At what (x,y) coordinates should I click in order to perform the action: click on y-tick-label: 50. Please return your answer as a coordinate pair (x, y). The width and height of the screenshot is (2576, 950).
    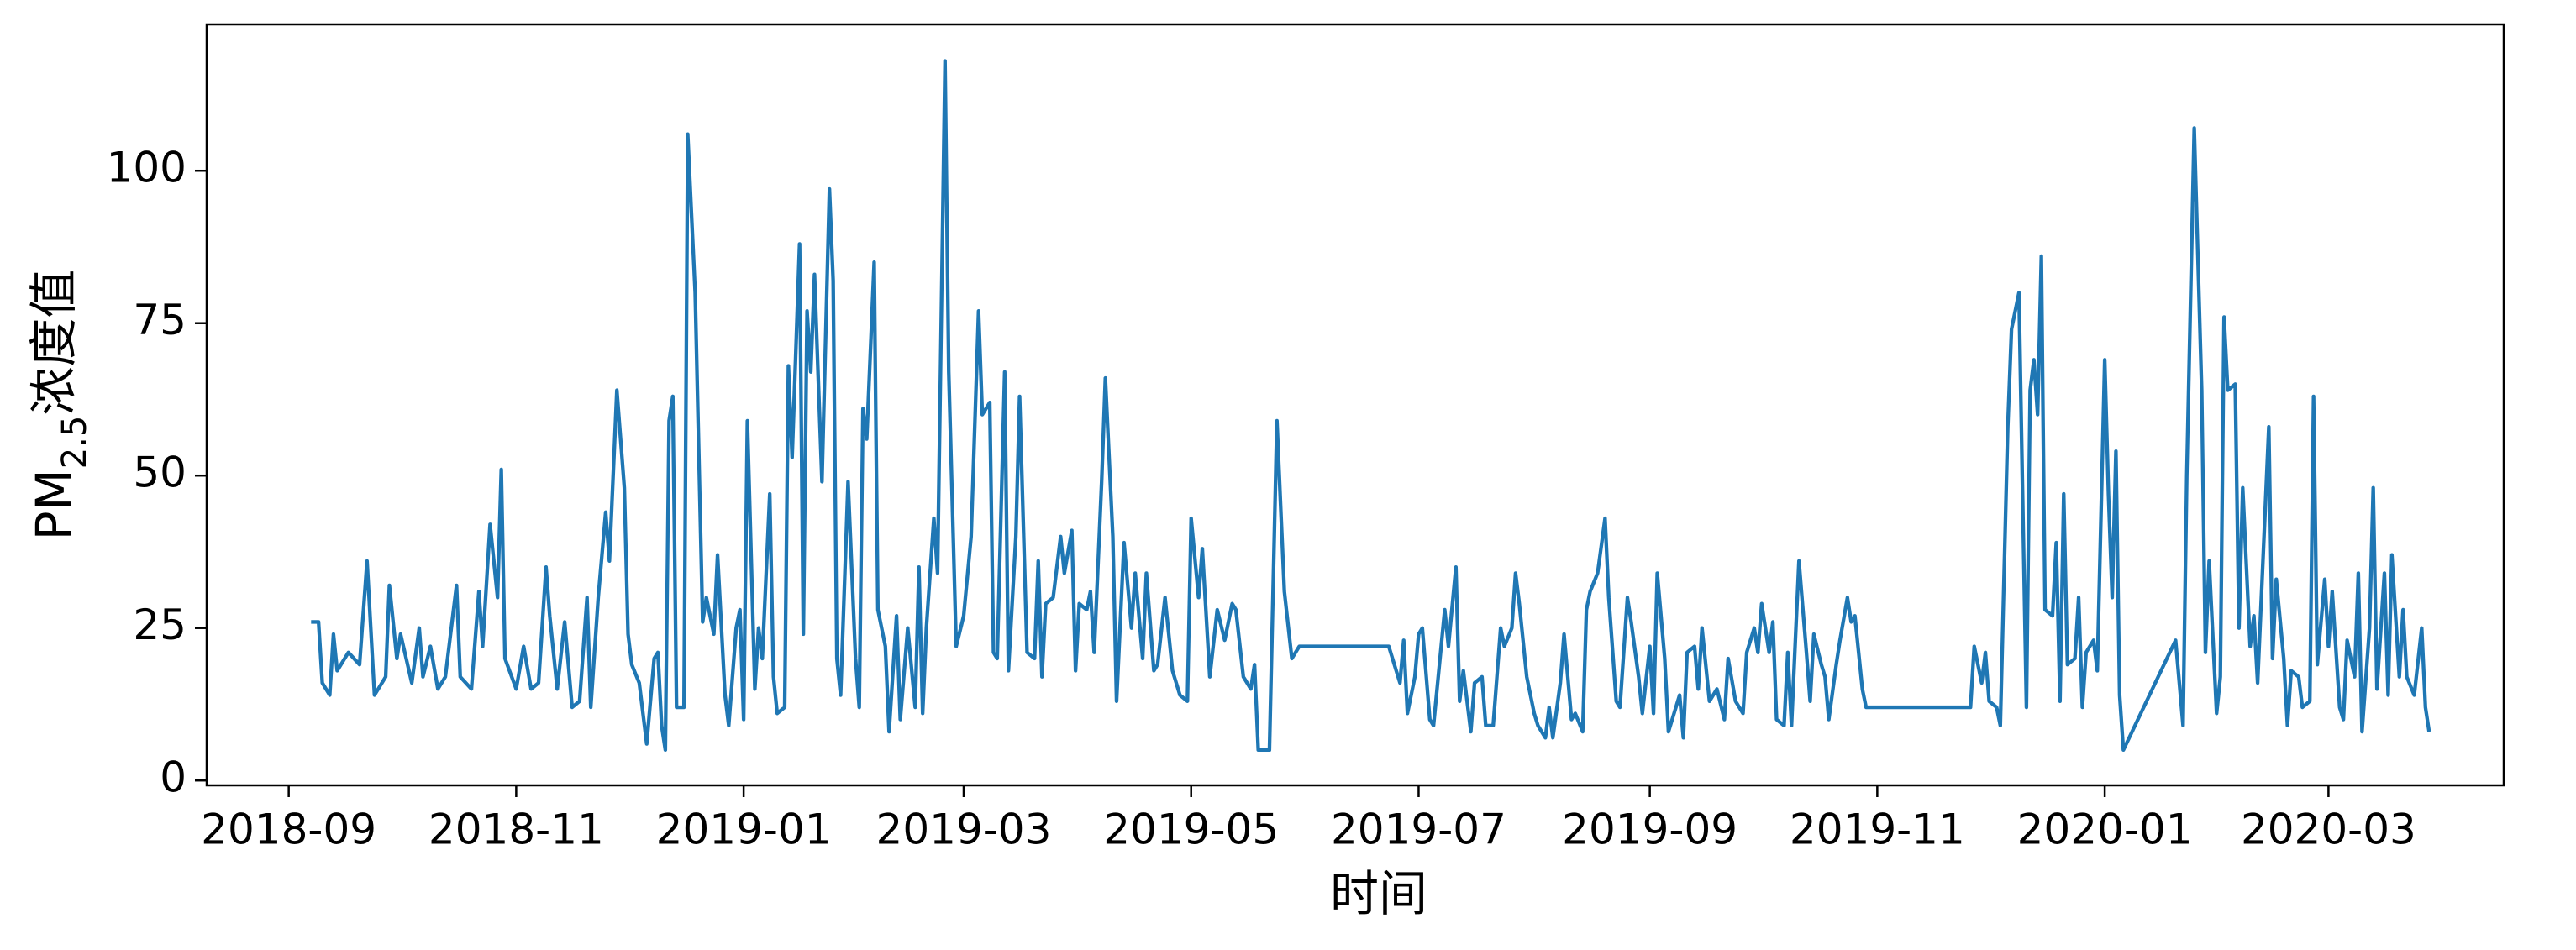
    Looking at the image, I should click on (160, 473).